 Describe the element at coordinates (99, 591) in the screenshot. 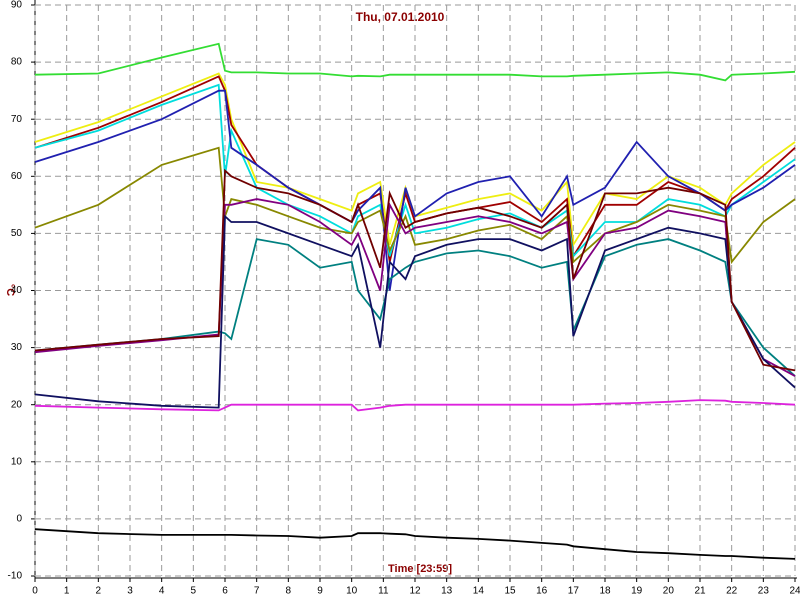

I see `x-tick-label: 2` at that location.